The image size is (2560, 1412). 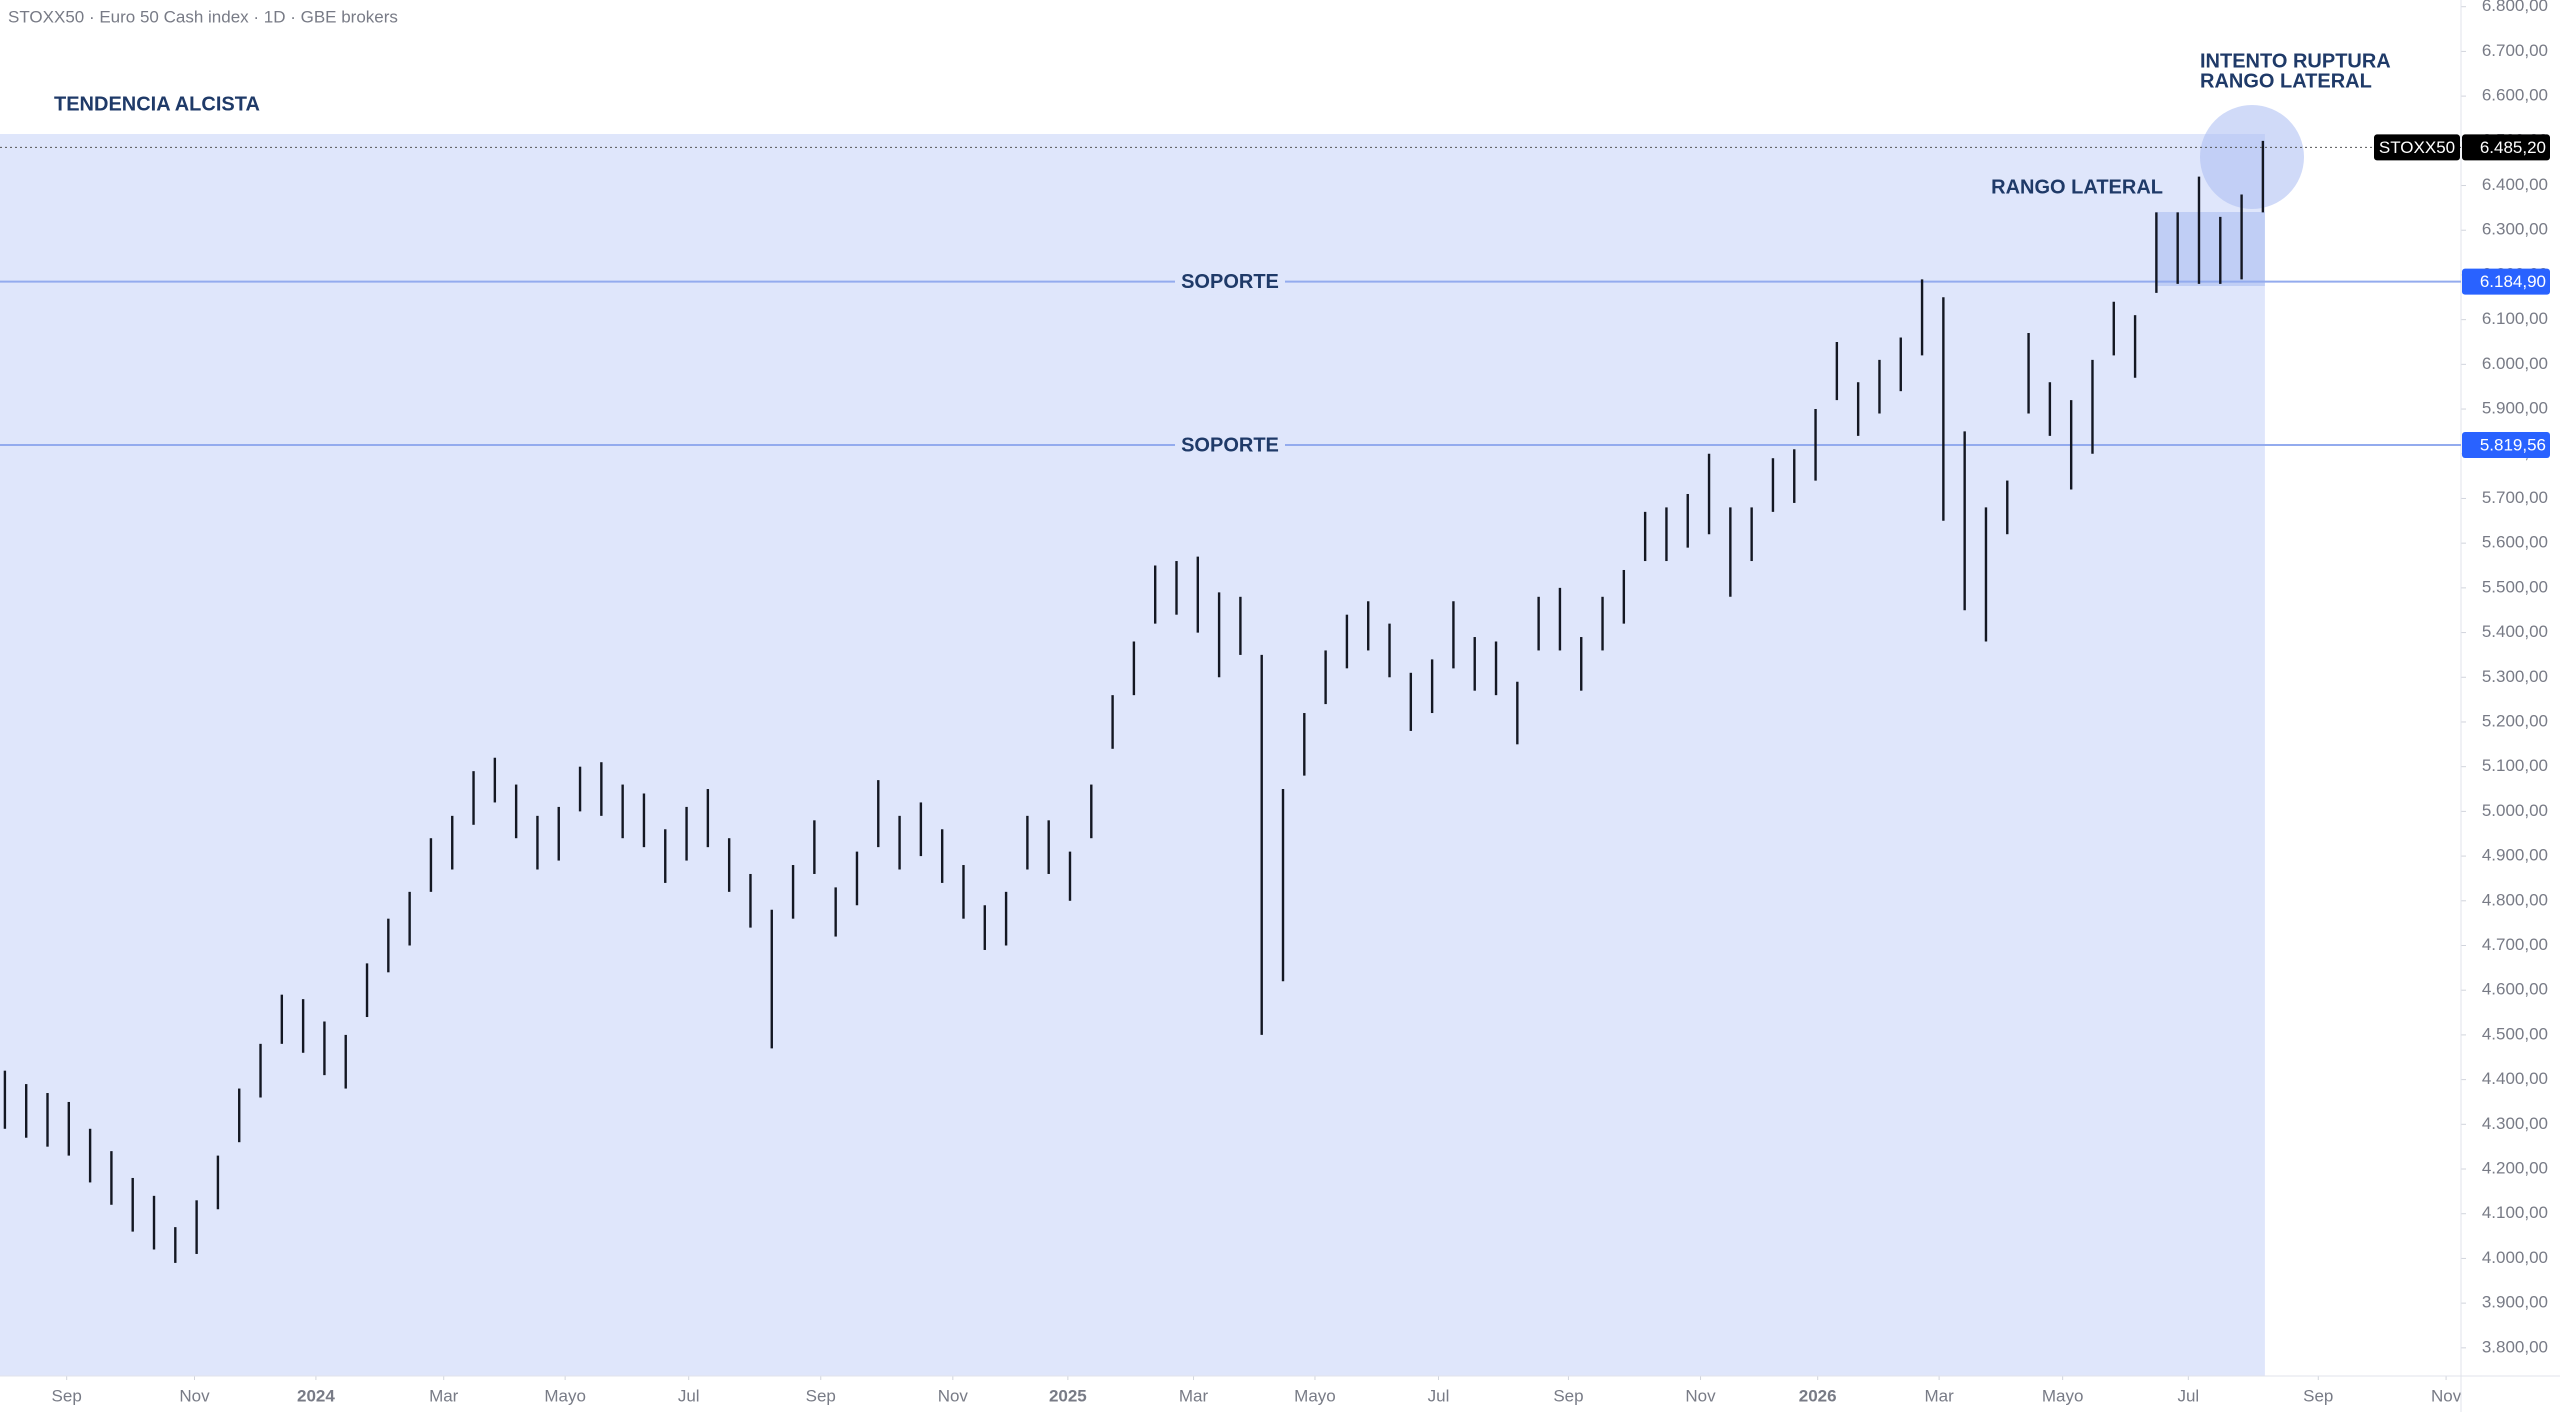 I want to click on annotation: INTENTO RUPTURA, so click(x=2295, y=61).